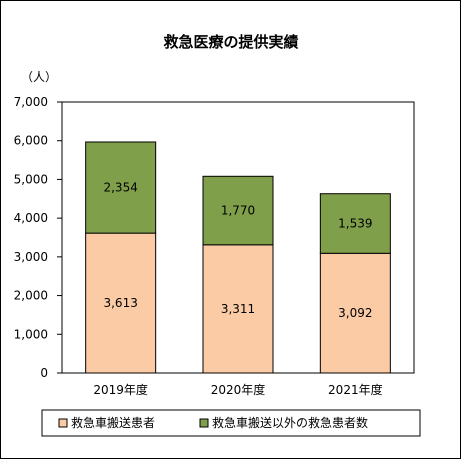 This screenshot has width=461, height=459. Describe the element at coordinates (355, 389) in the screenshot. I see `x-category-label: 2021年度` at that location.